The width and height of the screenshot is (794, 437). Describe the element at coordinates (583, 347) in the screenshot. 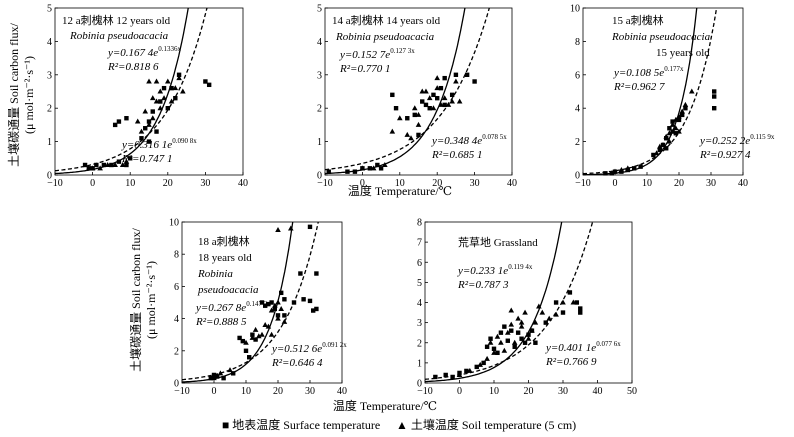

I see `equation-soil: y=0.401 1e0.077 6x` at that location.